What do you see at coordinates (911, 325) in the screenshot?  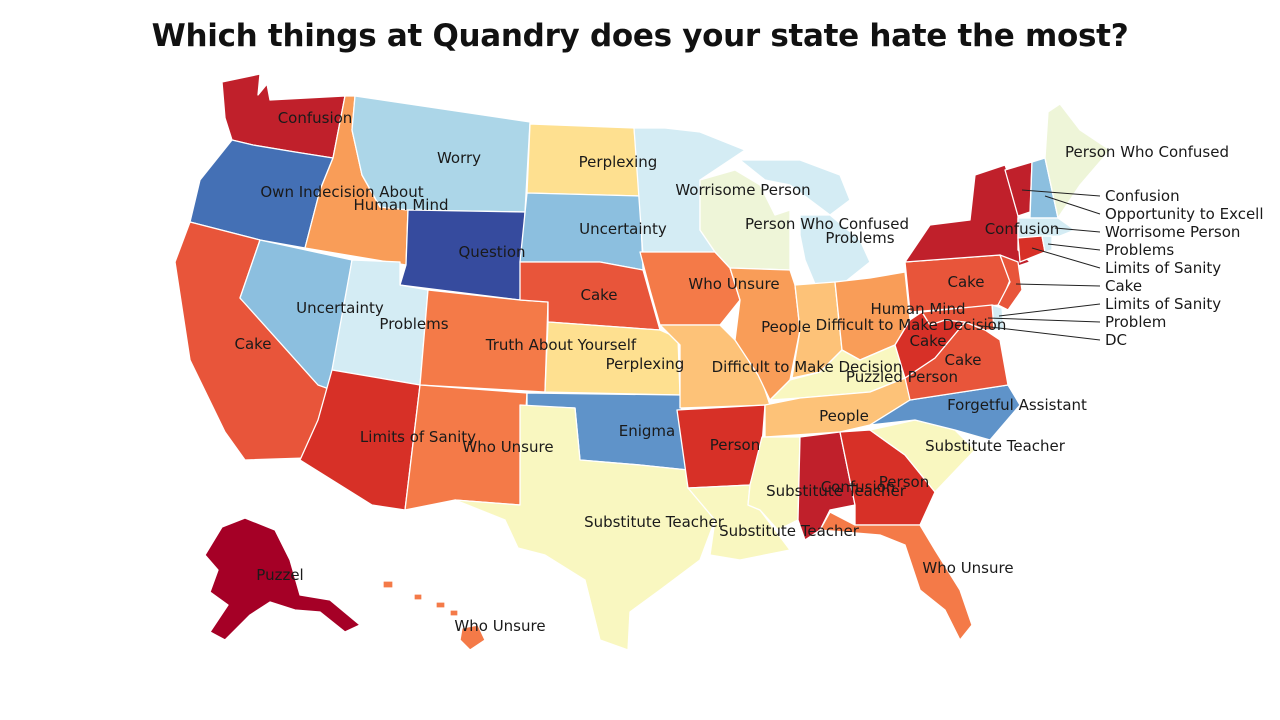 I see `label-in: Difficult to Make Decision` at bounding box center [911, 325].